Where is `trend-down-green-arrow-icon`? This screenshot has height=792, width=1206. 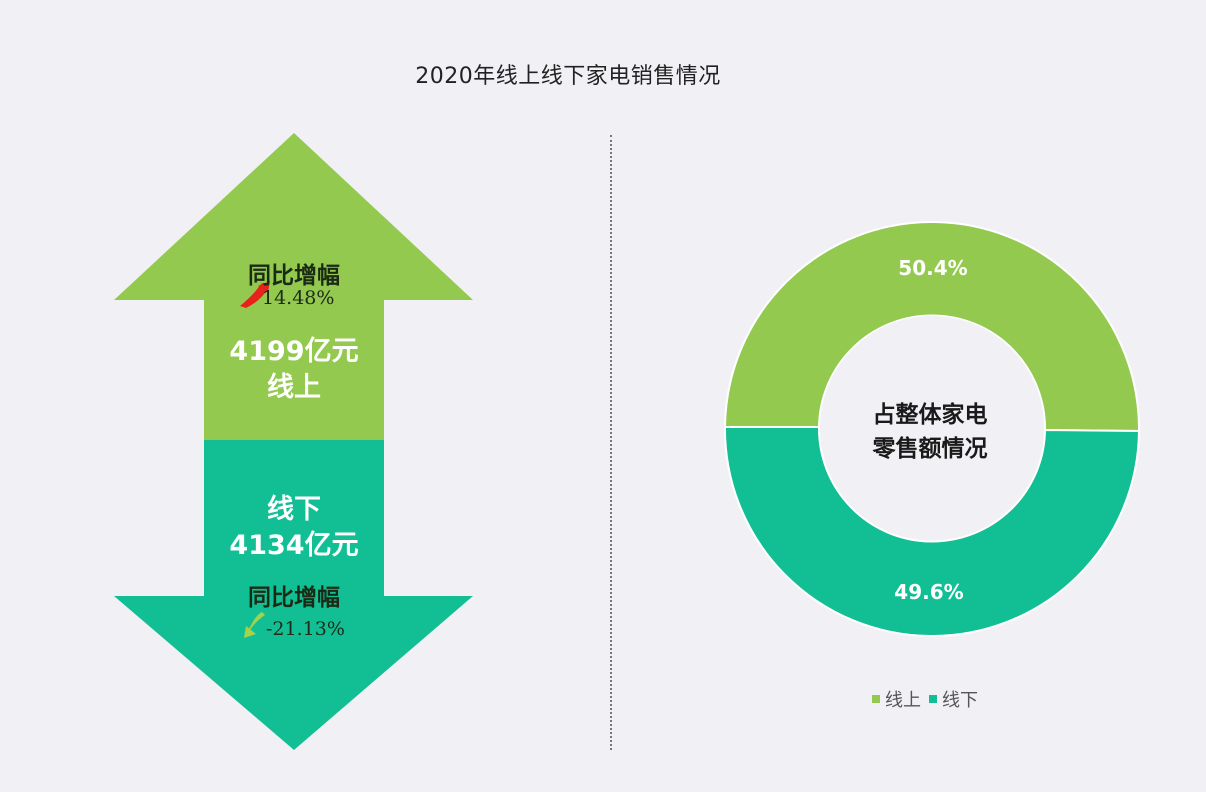 trend-down-green-arrow-icon is located at coordinates (254, 625).